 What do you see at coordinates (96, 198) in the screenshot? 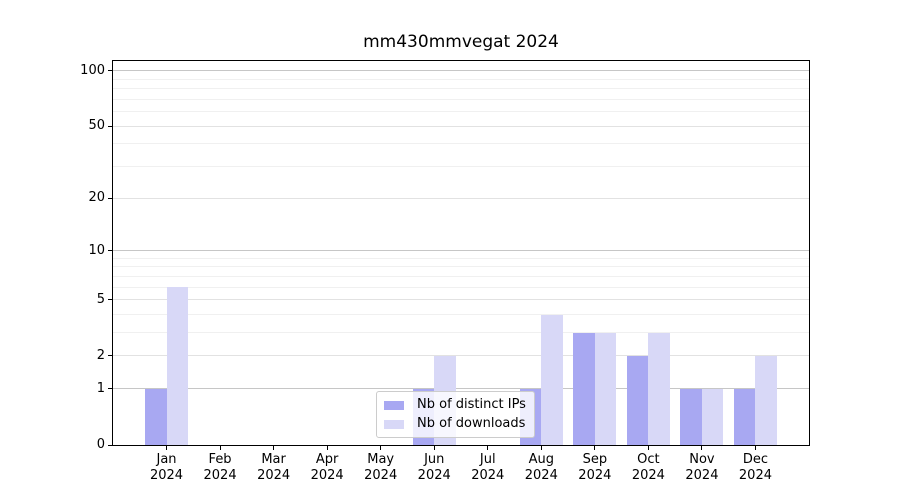
I see `y-tick-label: 20` at bounding box center [96, 198].